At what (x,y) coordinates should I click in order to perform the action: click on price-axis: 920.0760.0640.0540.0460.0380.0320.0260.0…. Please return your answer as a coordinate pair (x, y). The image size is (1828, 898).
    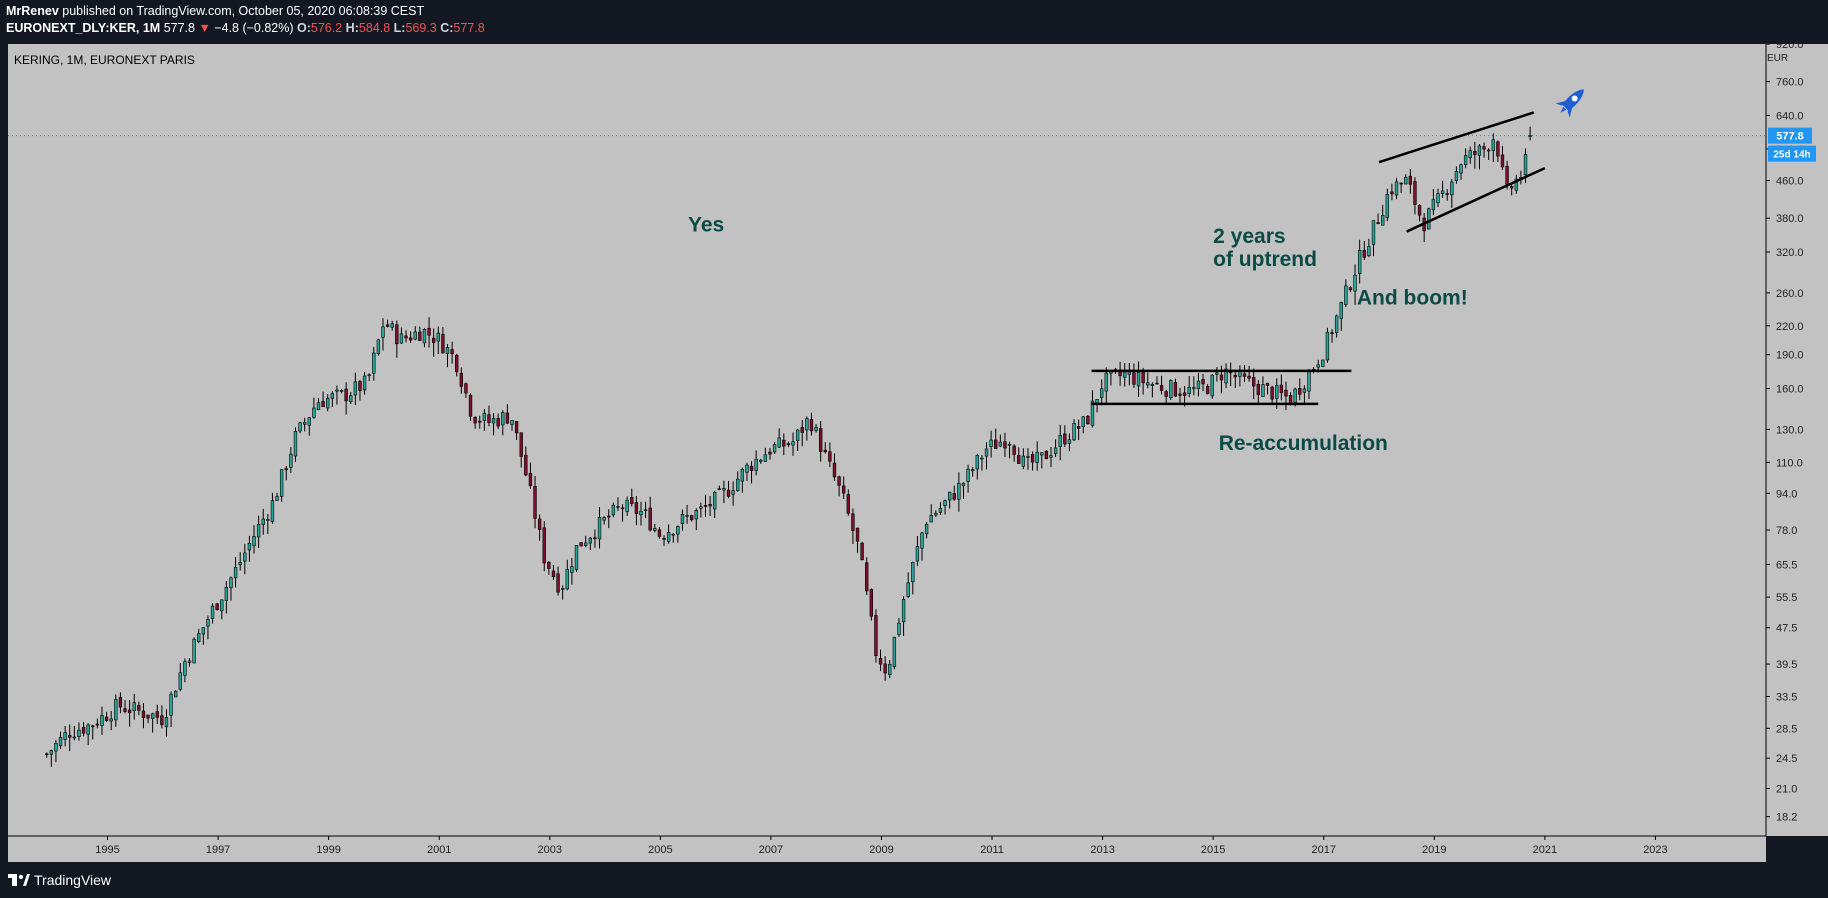
    Looking at the image, I should click on (1796, 440).